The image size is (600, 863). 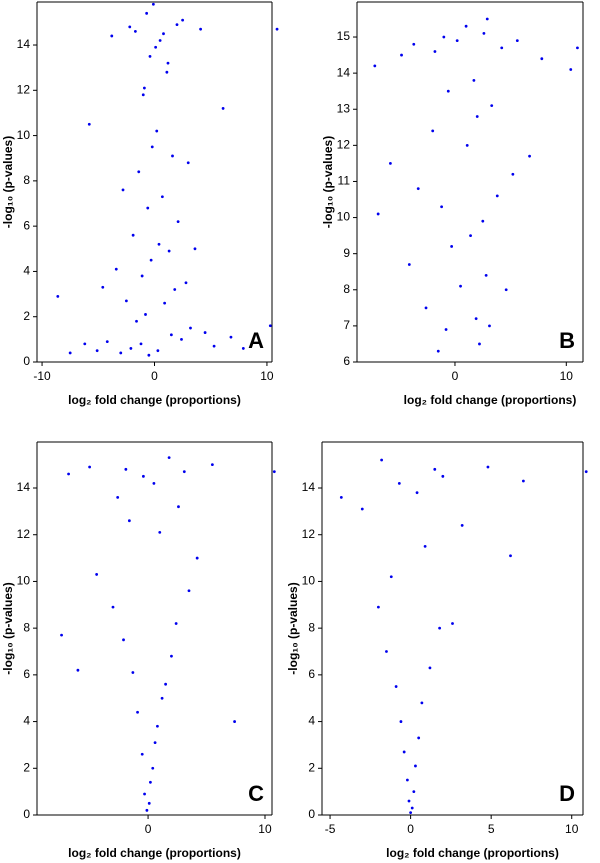 What do you see at coordinates (344, 181) in the screenshot?
I see `y-tick-label: 11` at bounding box center [344, 181].